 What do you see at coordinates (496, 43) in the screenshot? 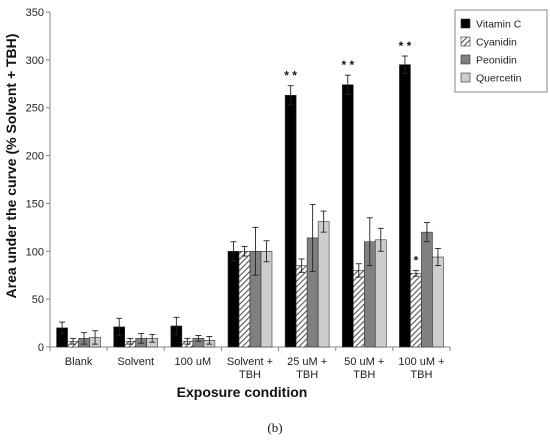
I see `legend-label: Cyanidin` at bounding box center [496, 43].